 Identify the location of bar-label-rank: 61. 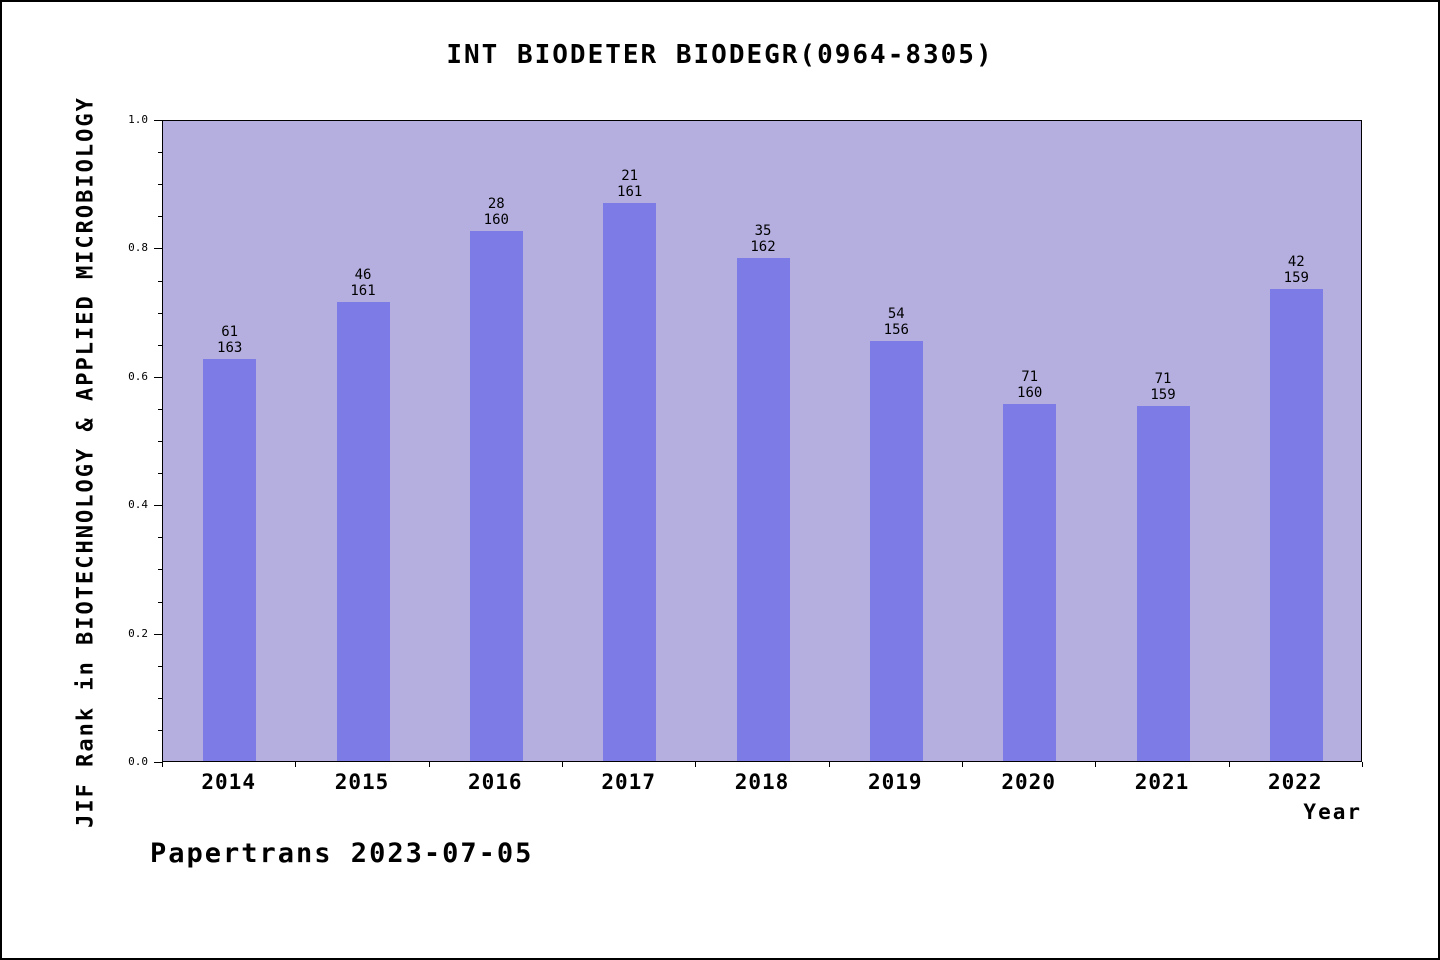
(230, 332).